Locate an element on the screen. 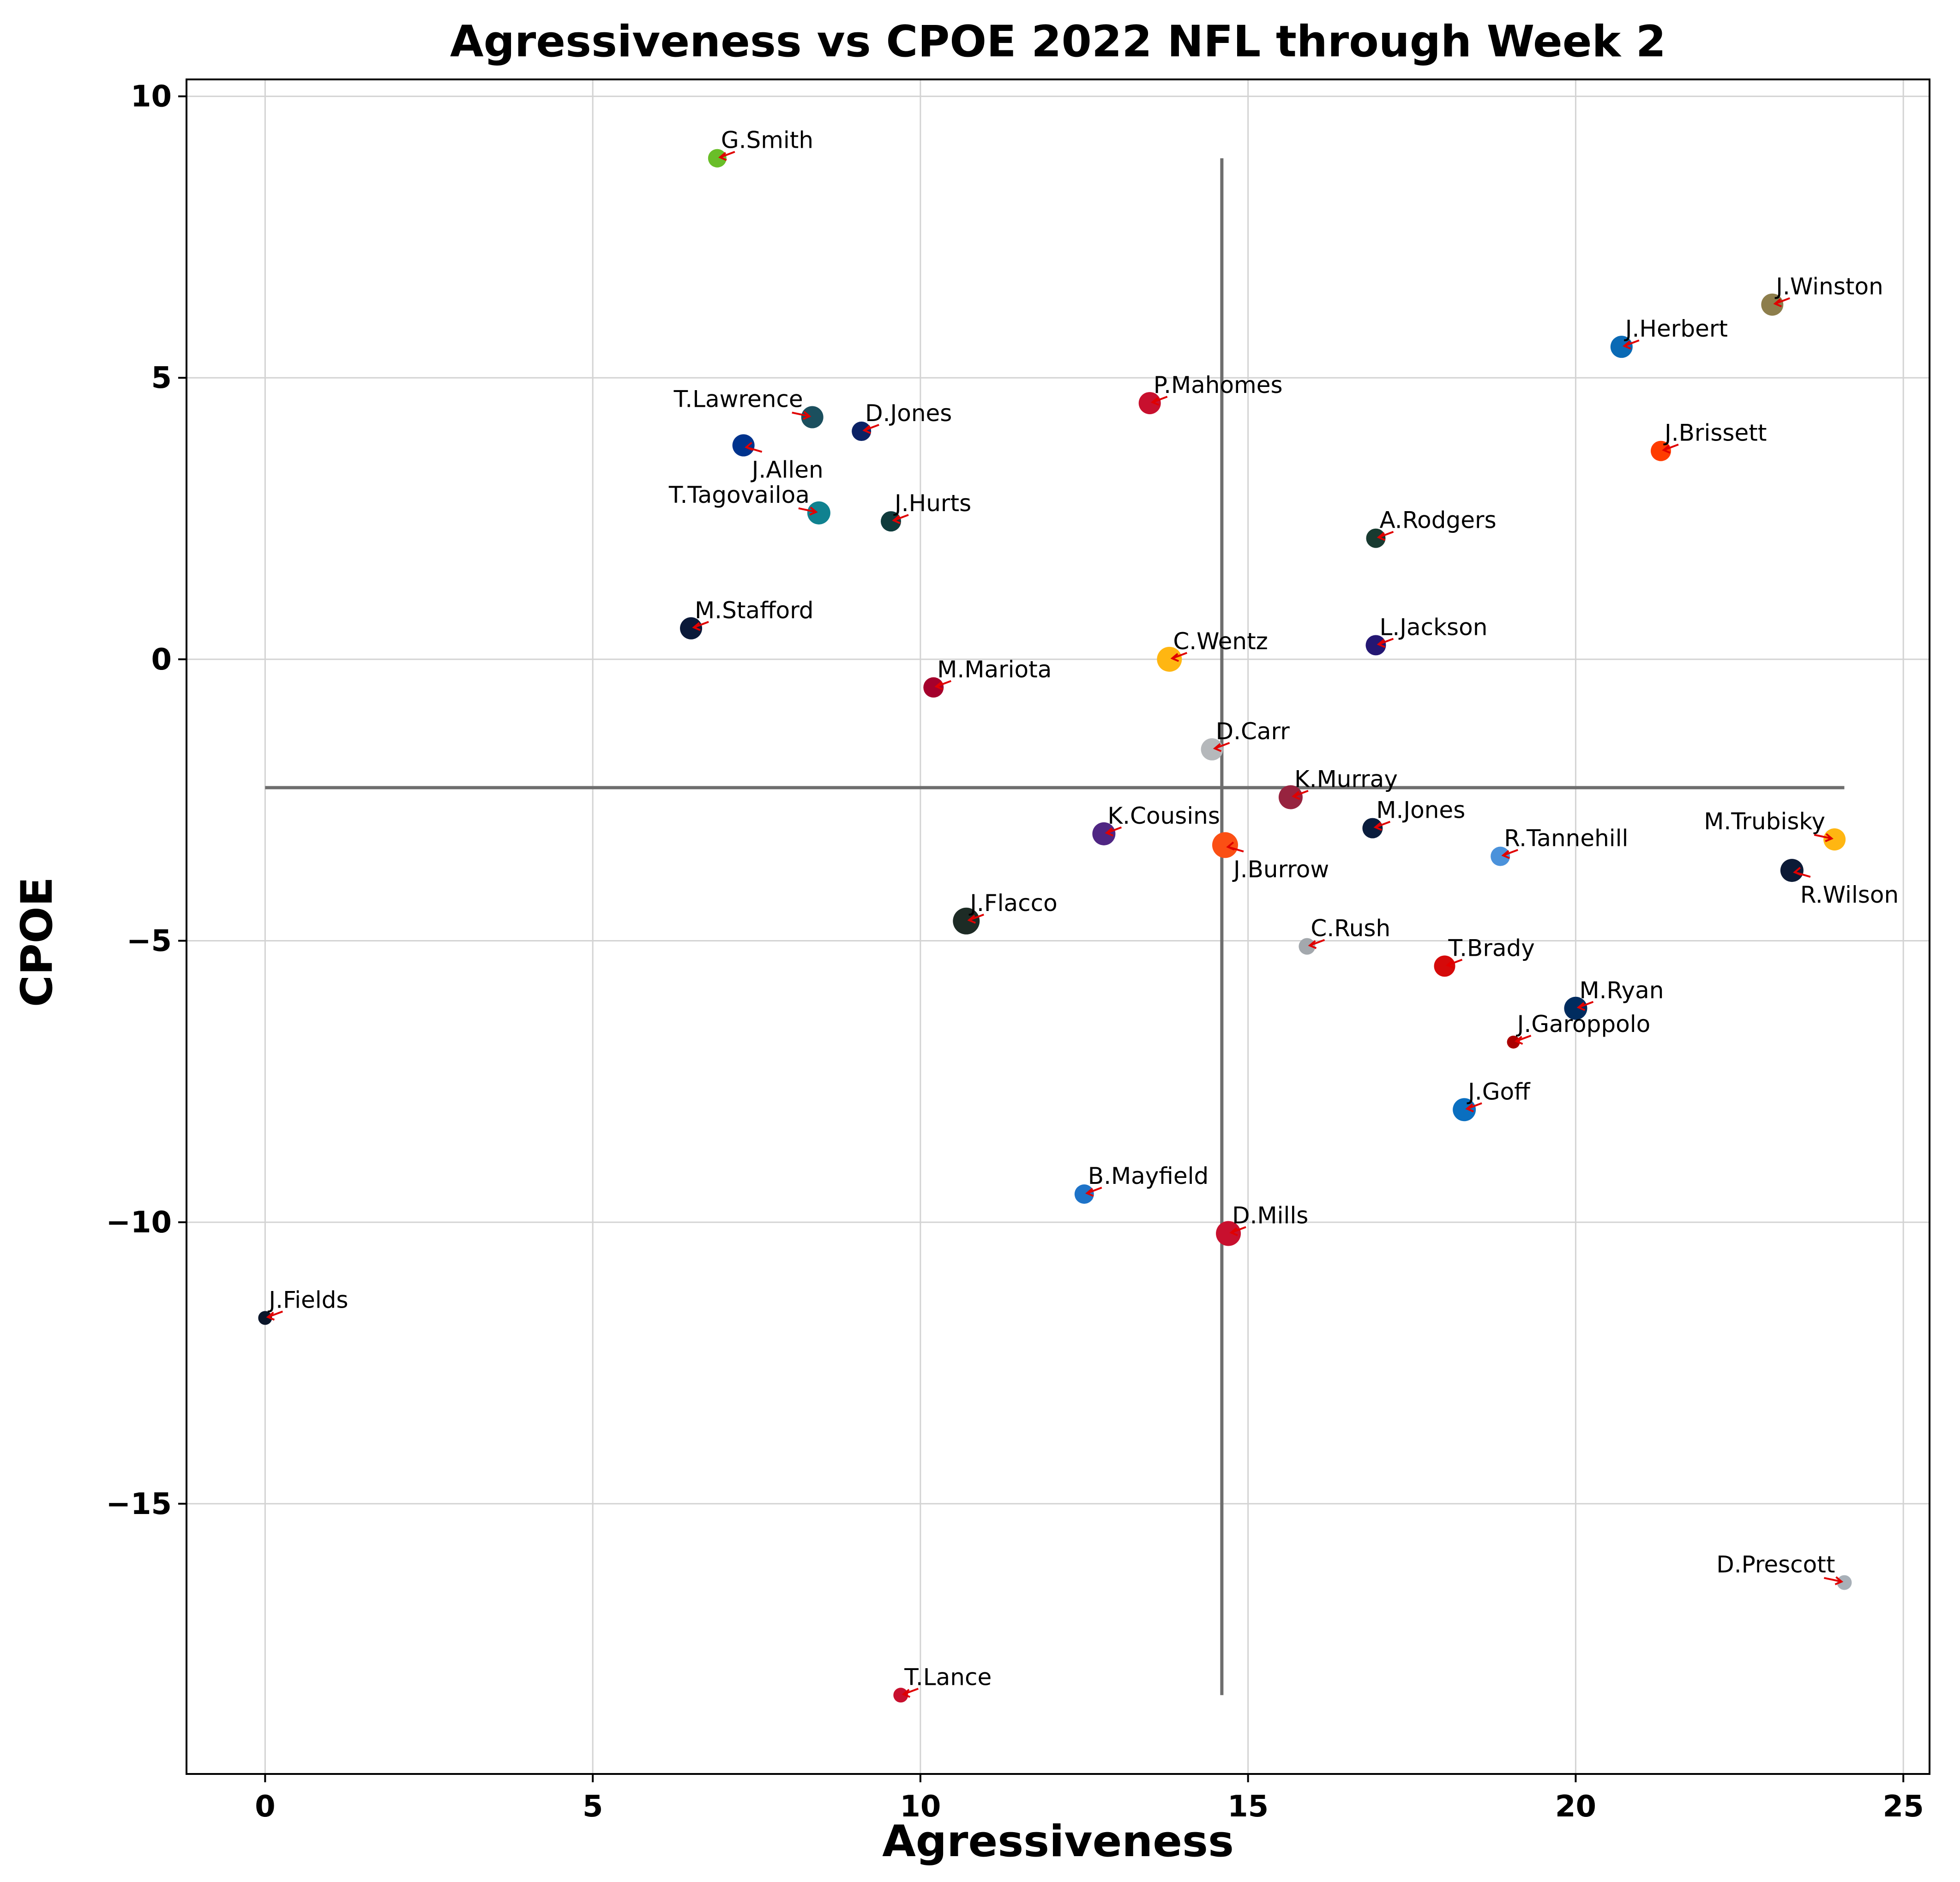 This screenshot has height=1882, width=1960. y-tick-label: −10 is located at coordinates (139, 1223).